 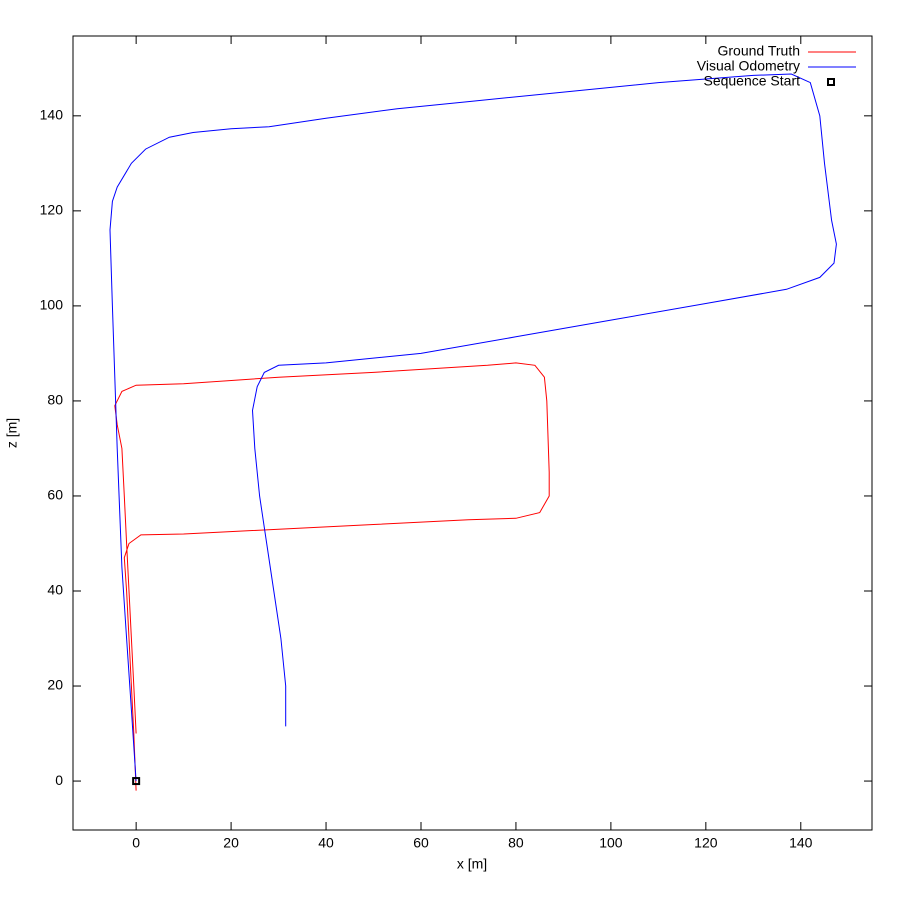 What do you see at coordinates (706, 843) in the screenshot?
I see `x-tick-label: 120` at bounding box center [706, 843].